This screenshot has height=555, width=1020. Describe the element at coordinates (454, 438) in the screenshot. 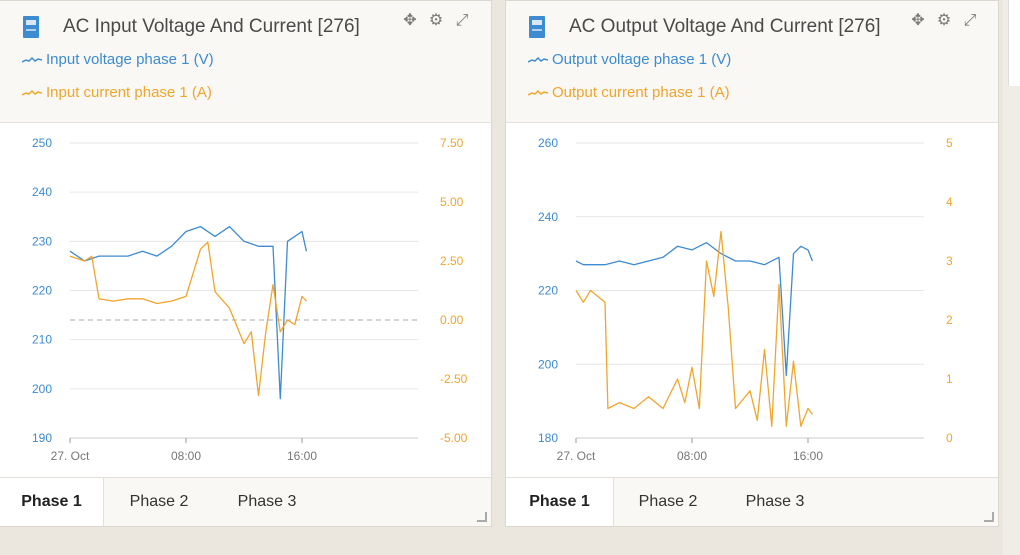

I see `y-right-tick-label: -5.00` at that location.